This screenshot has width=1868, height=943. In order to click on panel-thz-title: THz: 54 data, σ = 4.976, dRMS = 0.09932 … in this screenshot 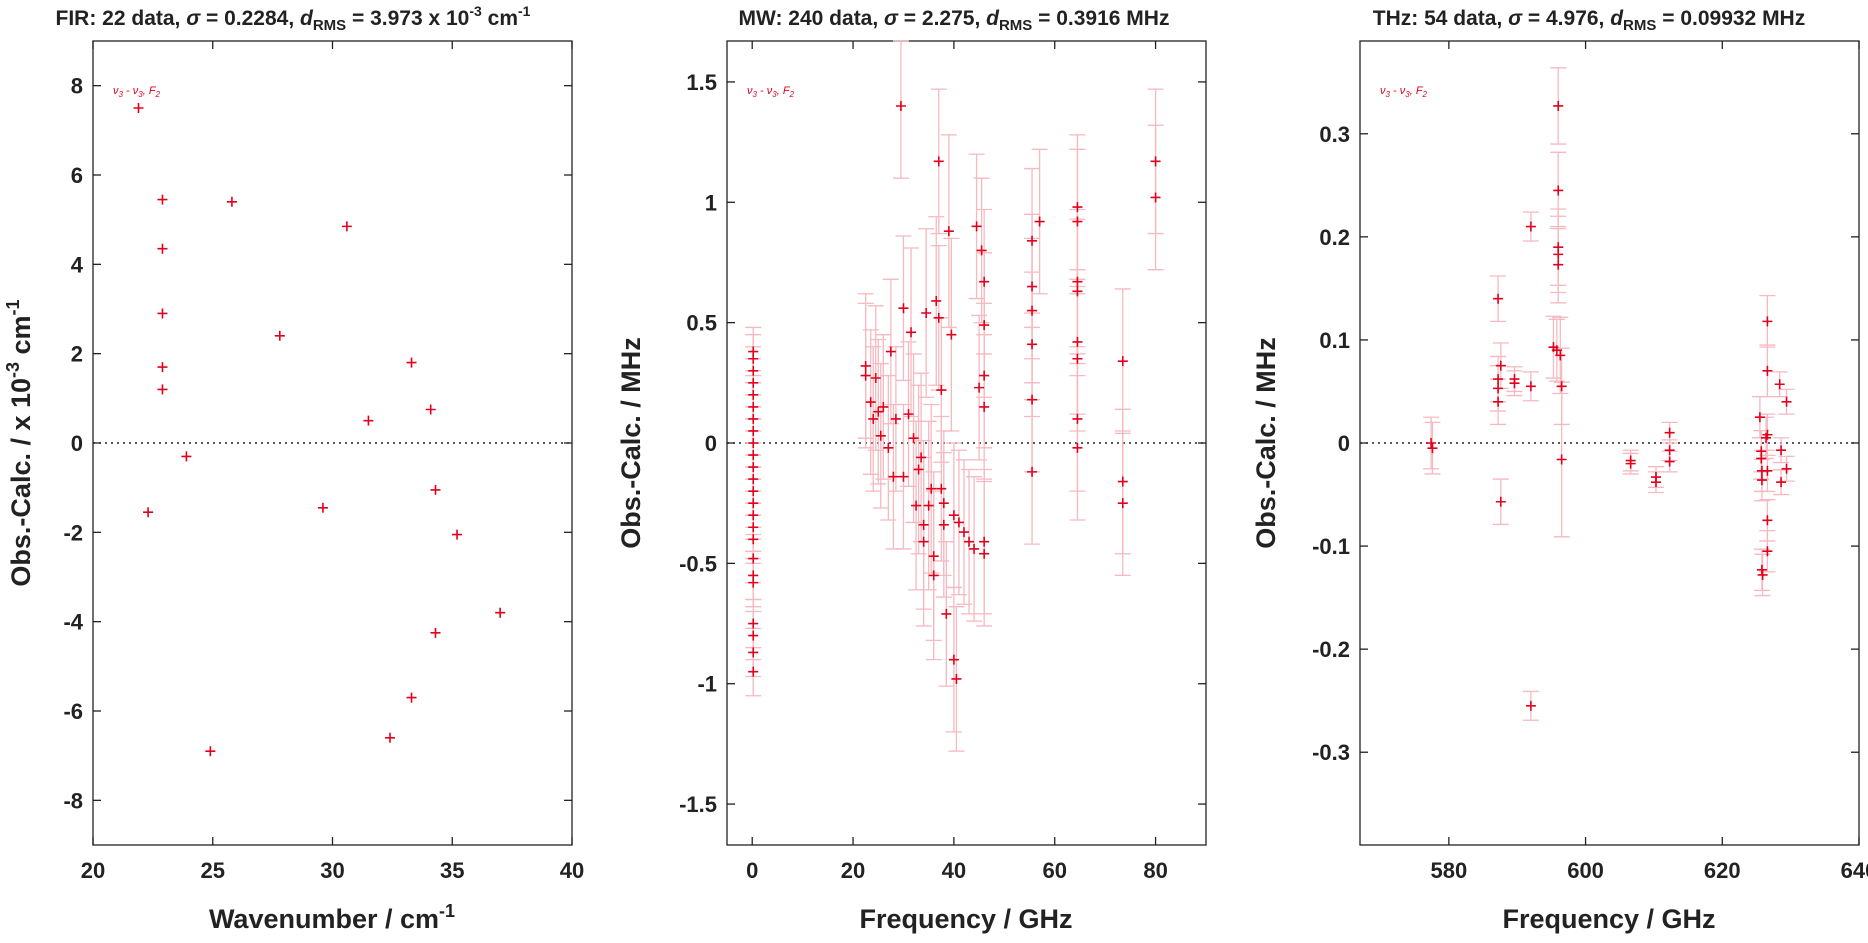, I will do `click(1589, 20)`.